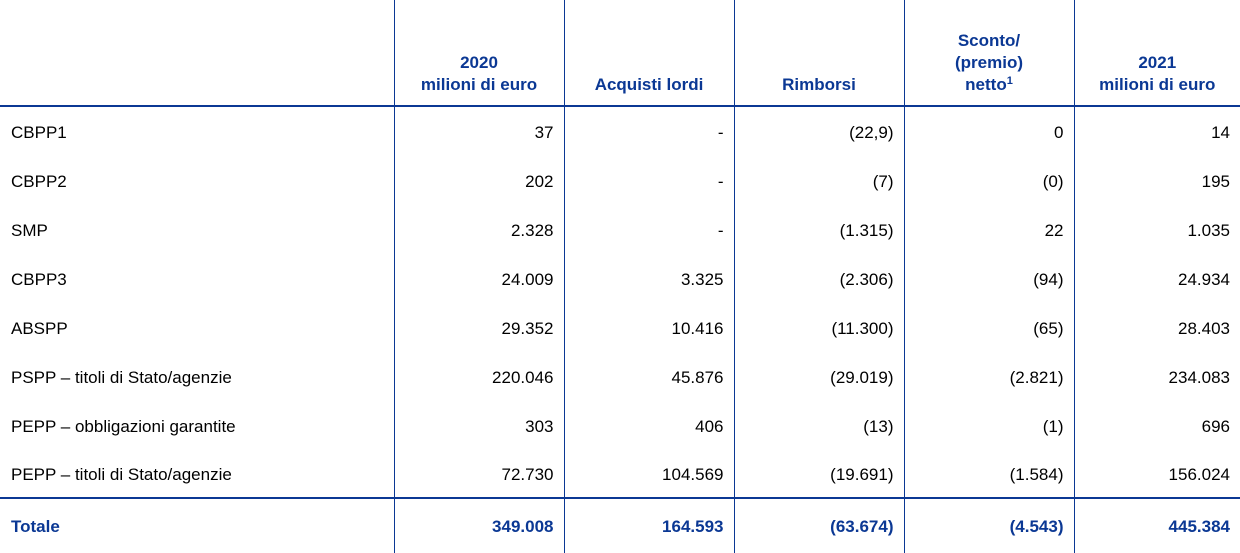 The height and width of the screenshot is (553, 1240). Describe the element at coordinates (818, 326) in the screenshot. I see `cell-rimborsi: (11.300)` at that location.